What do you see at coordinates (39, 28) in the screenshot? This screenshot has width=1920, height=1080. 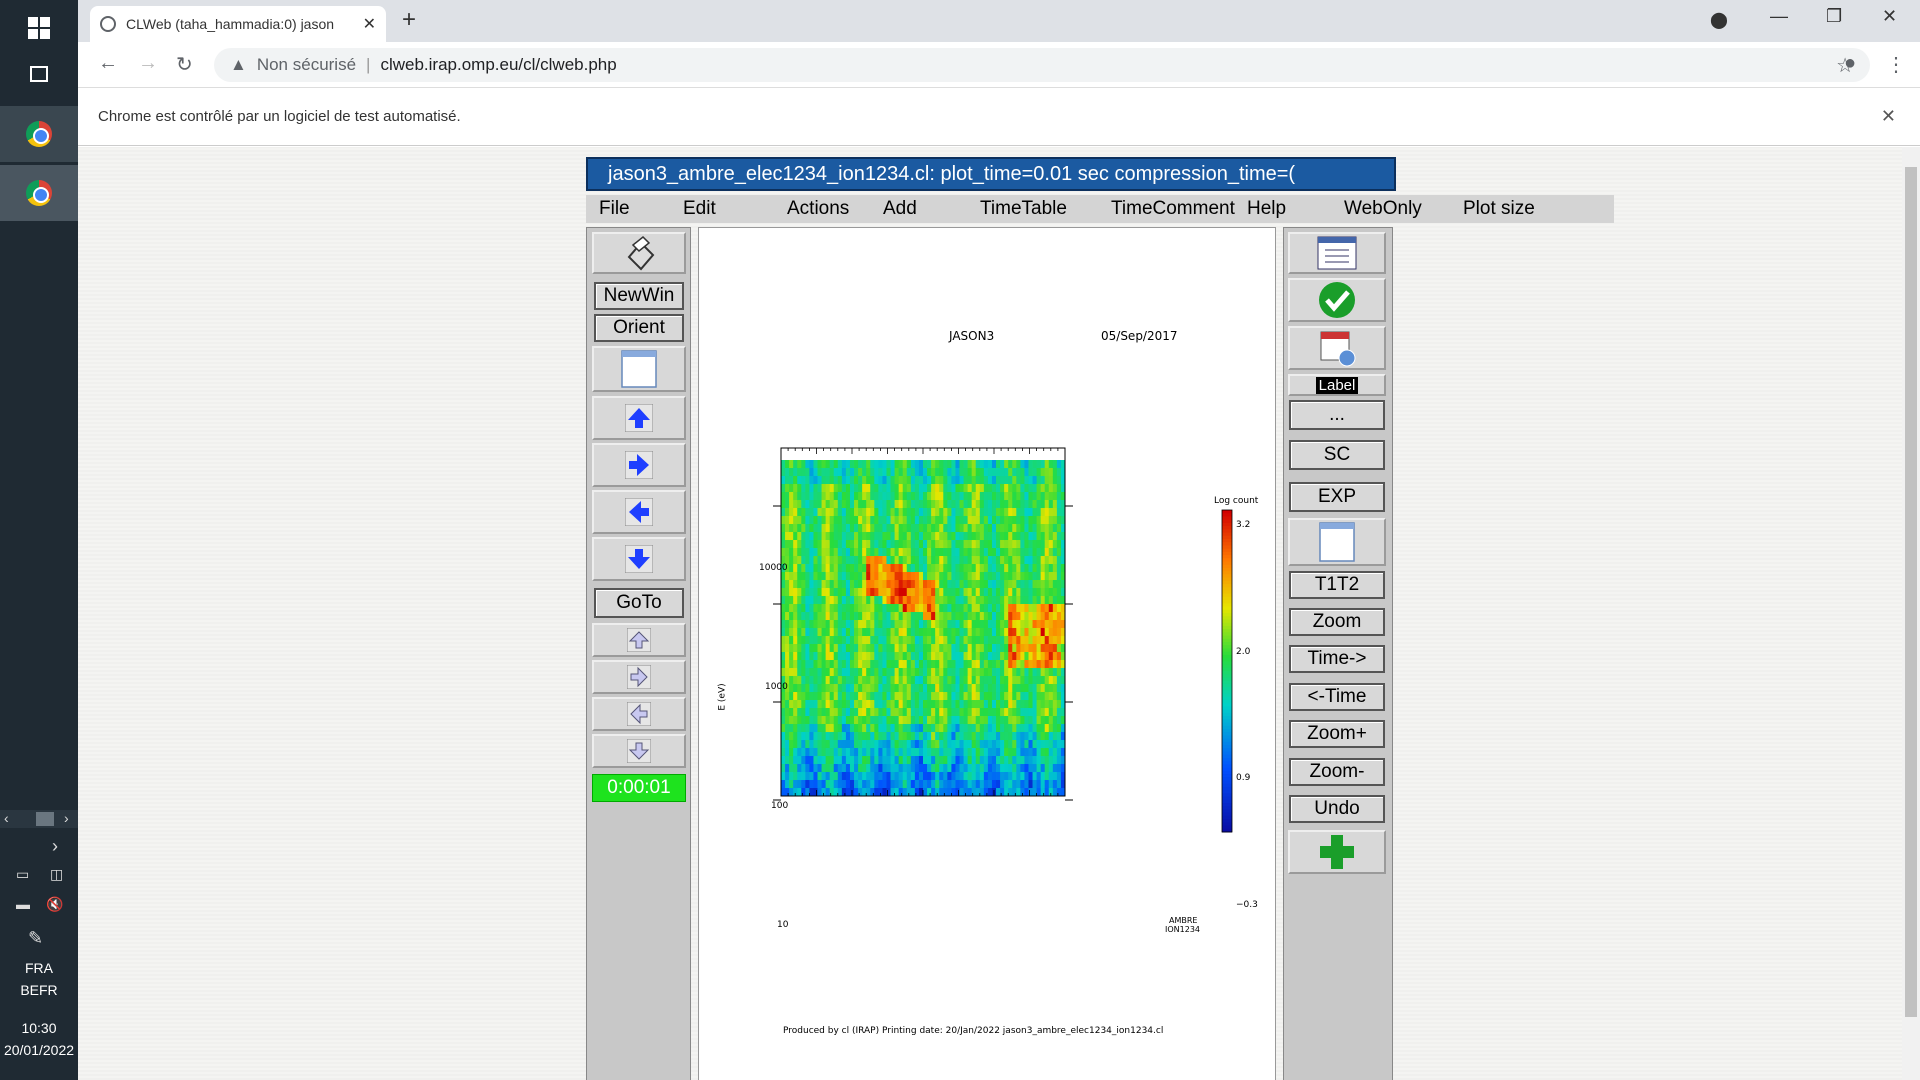 I see `windows-start-button` at bounding box center [39, 28].